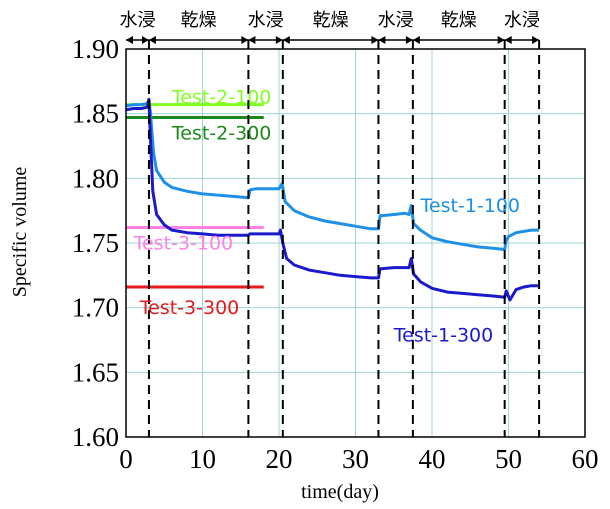 Image resolution: width=610 pixels, height=509 pixels. I want to click on y-axis-tick-labels: 1.60 1.65 1.70 1.75 1.80 1.85 1.90, so click(95, 243).